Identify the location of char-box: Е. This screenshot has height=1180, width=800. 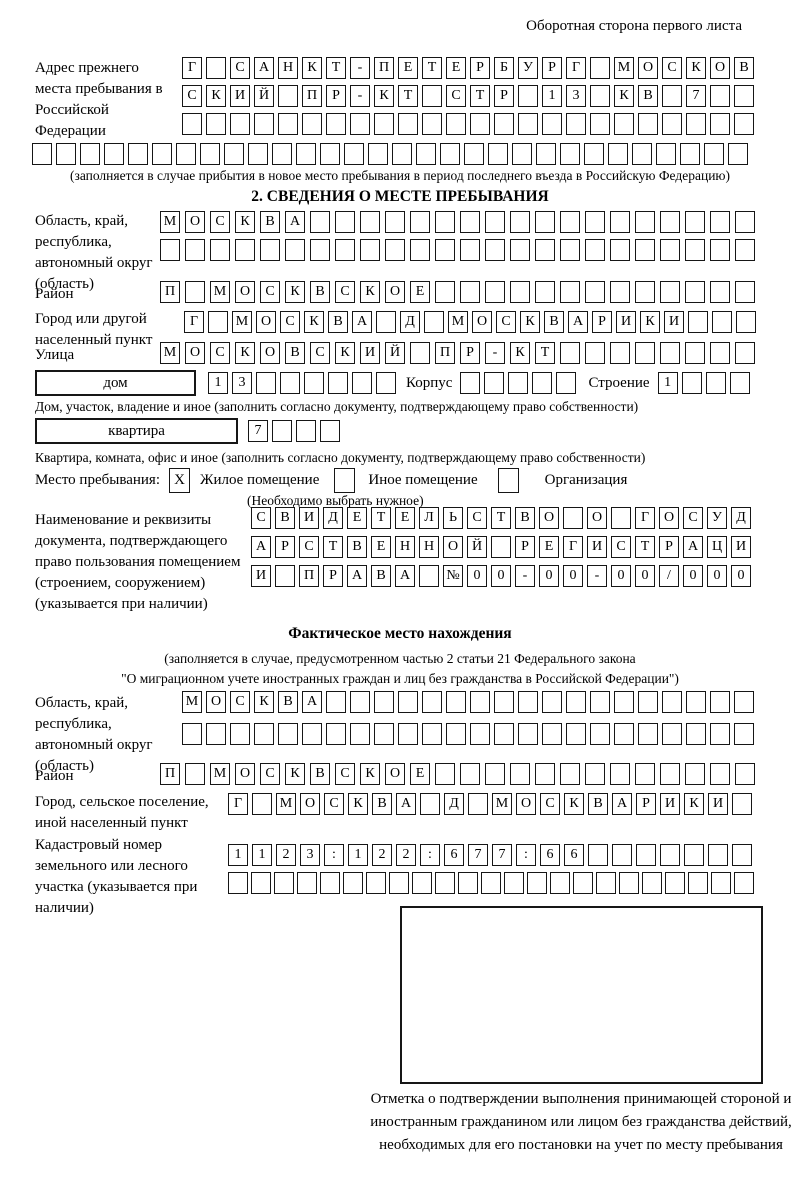
(381, 547).